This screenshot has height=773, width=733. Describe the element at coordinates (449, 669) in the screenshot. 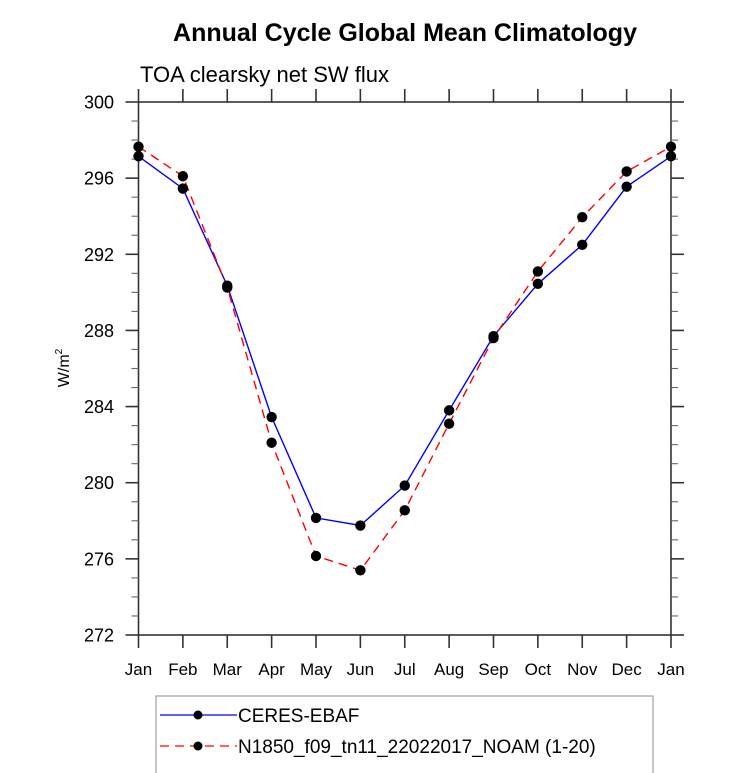

I see `x-tick-label: Aug` at that location.